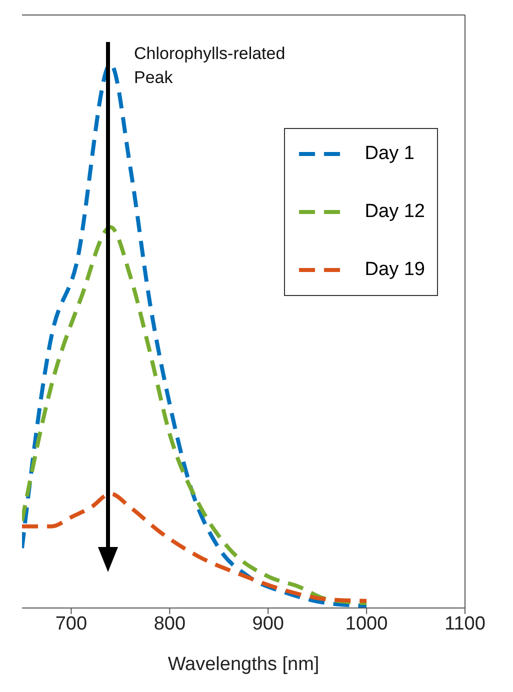  Describe the element at coordinates (394, 270) in the screenshot. I see `legend-label: Day 19` at that location.